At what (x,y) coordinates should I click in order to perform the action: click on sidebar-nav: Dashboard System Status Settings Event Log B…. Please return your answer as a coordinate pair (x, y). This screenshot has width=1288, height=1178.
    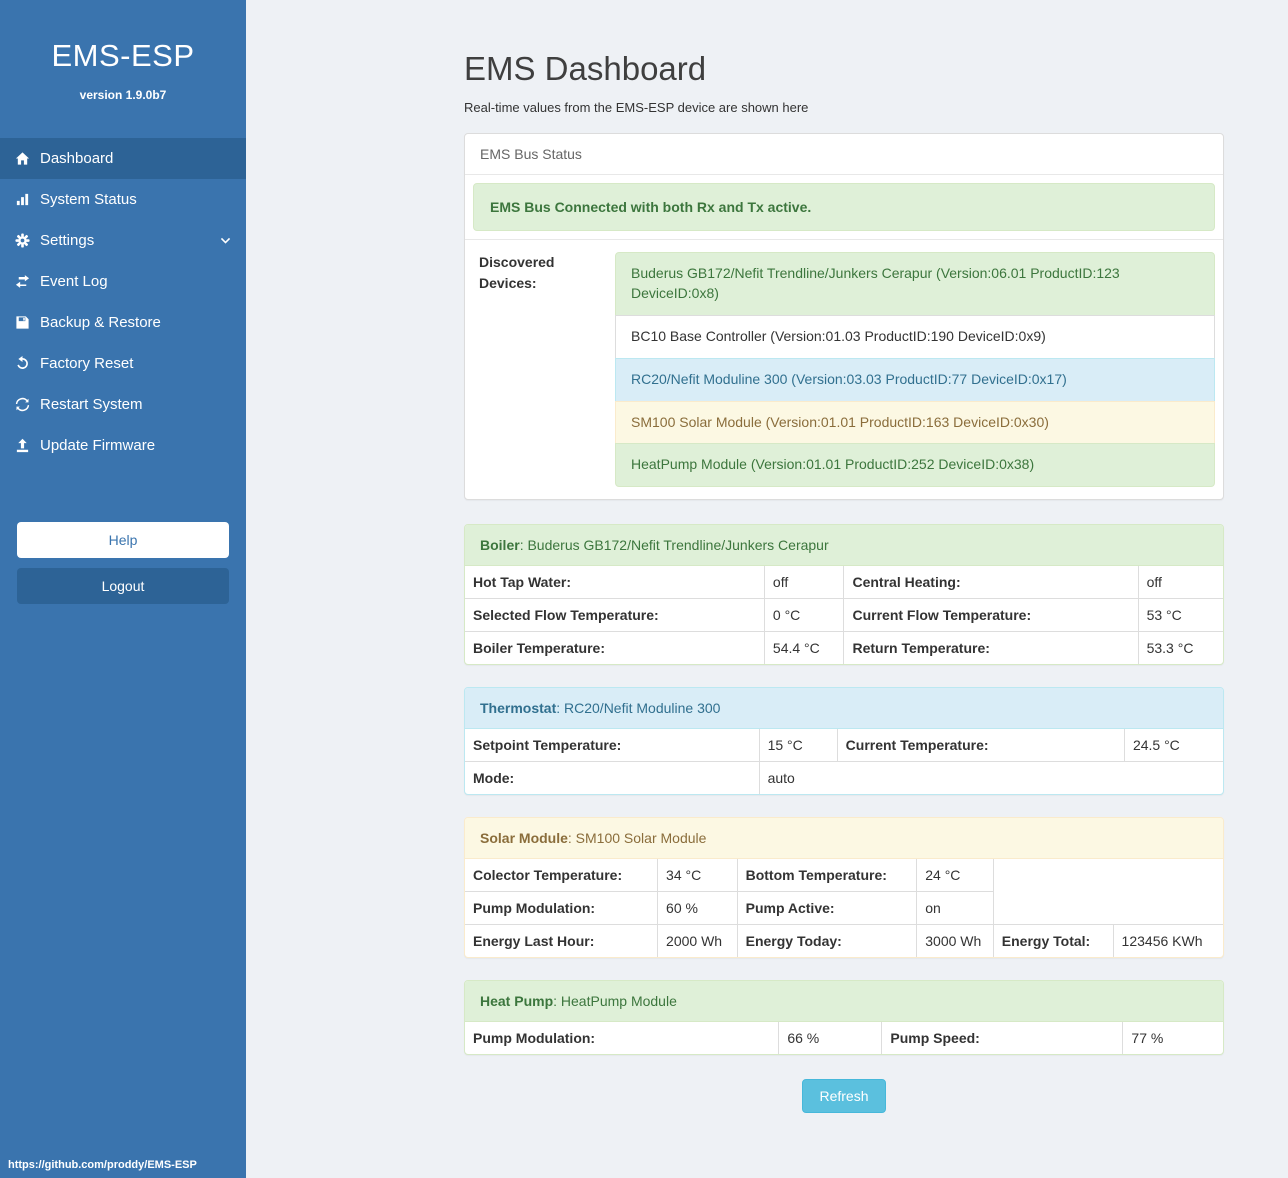
    Looking at the image, I should click on (123, 302).